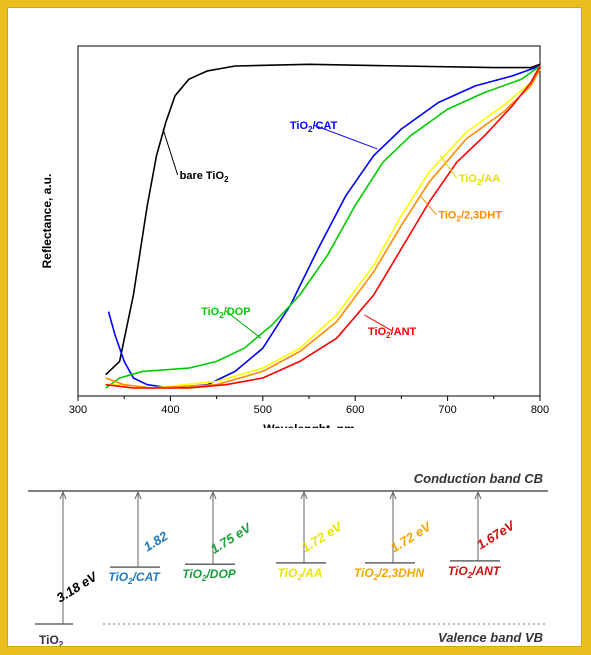 This screenshot has height=655, width=591. I want to click on series-label: TiO2/2,3DHT, so click(470, 217).